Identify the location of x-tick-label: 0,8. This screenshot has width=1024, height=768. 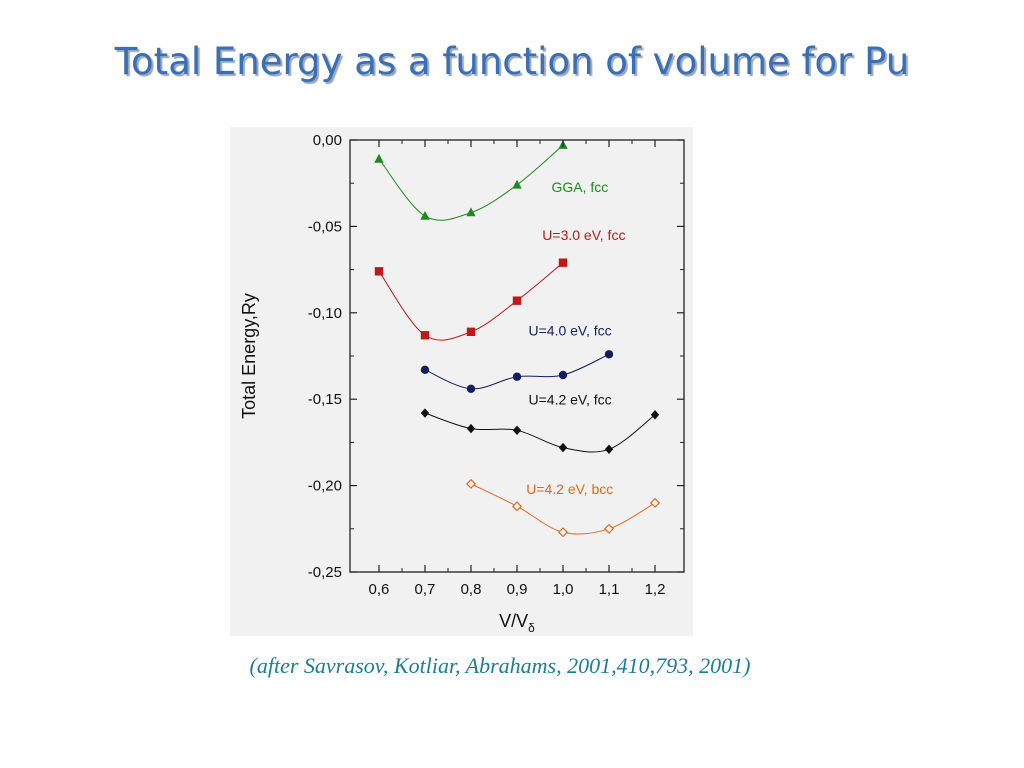
(471, 589).